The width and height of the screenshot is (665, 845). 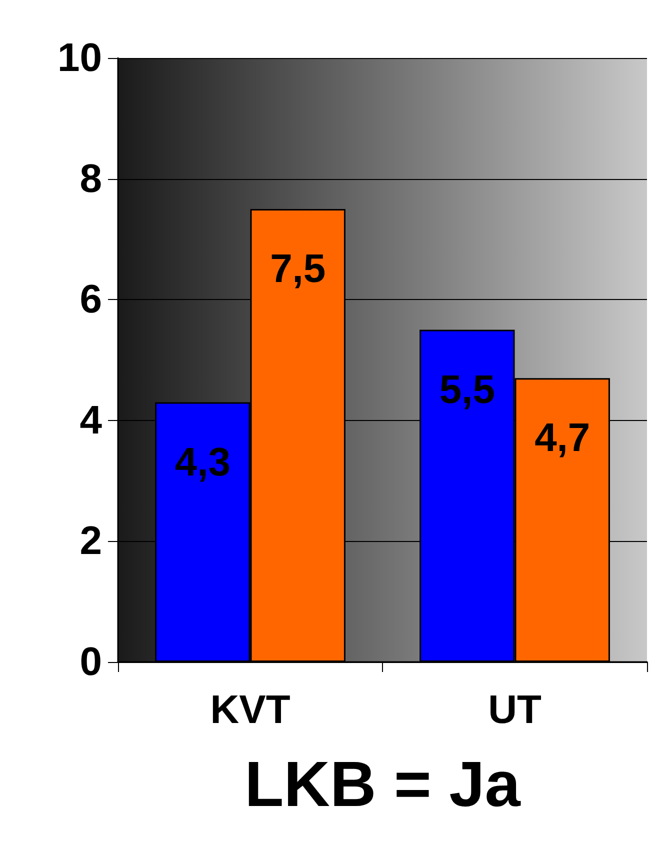 I want to click on y-tick-label: 8, so click(x=91, y=178).